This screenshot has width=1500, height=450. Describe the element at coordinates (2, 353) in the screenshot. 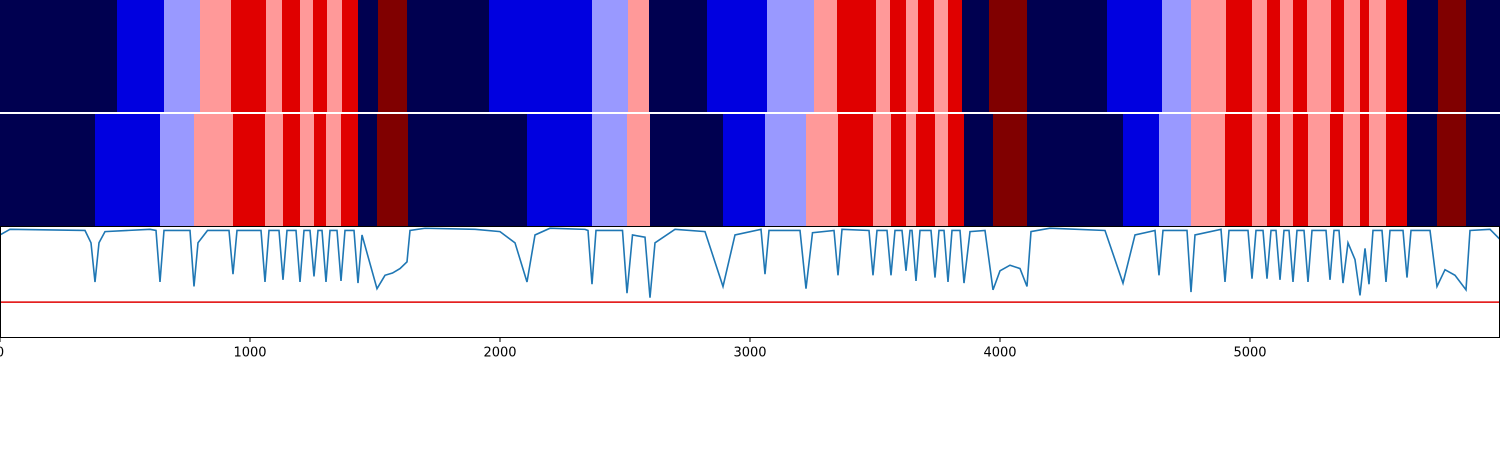

I see `x-tick-label: 0` at that location.